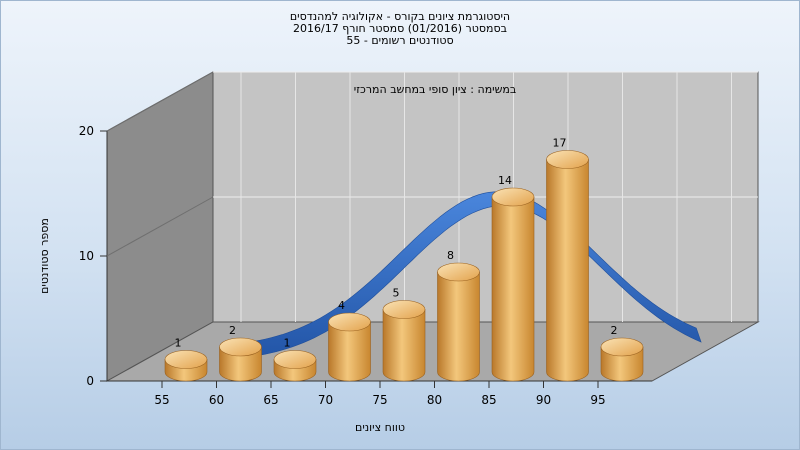  I want to click on title-line-2: בסמסטר (01/2016) סמסטר חורף 2016/17, so click(400, 28).